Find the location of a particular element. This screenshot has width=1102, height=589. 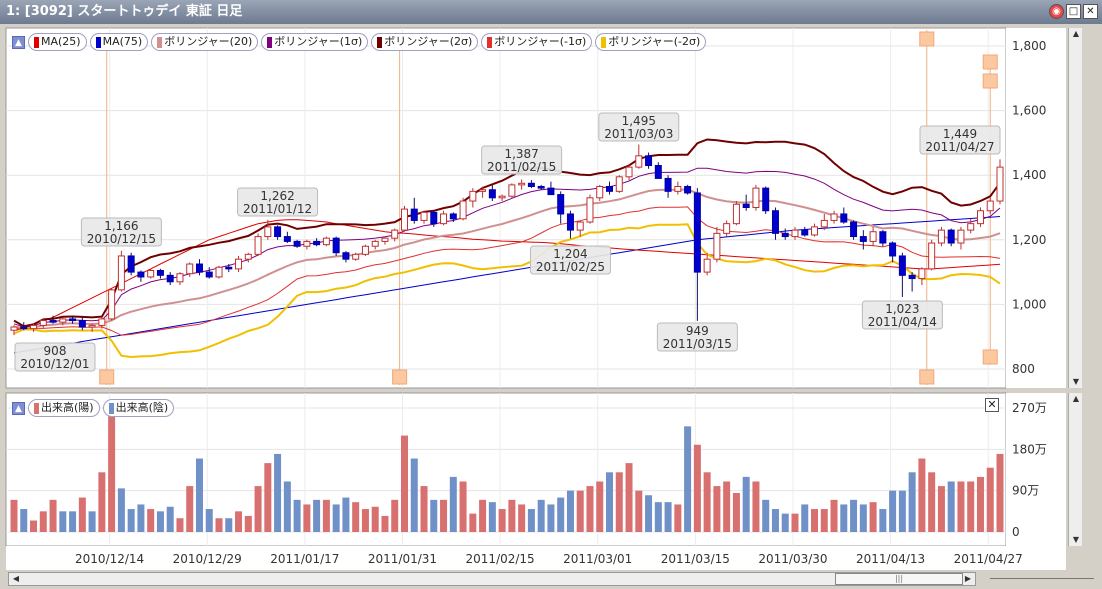

scroll-thumb: ||| is located at coordinates (899, 579).